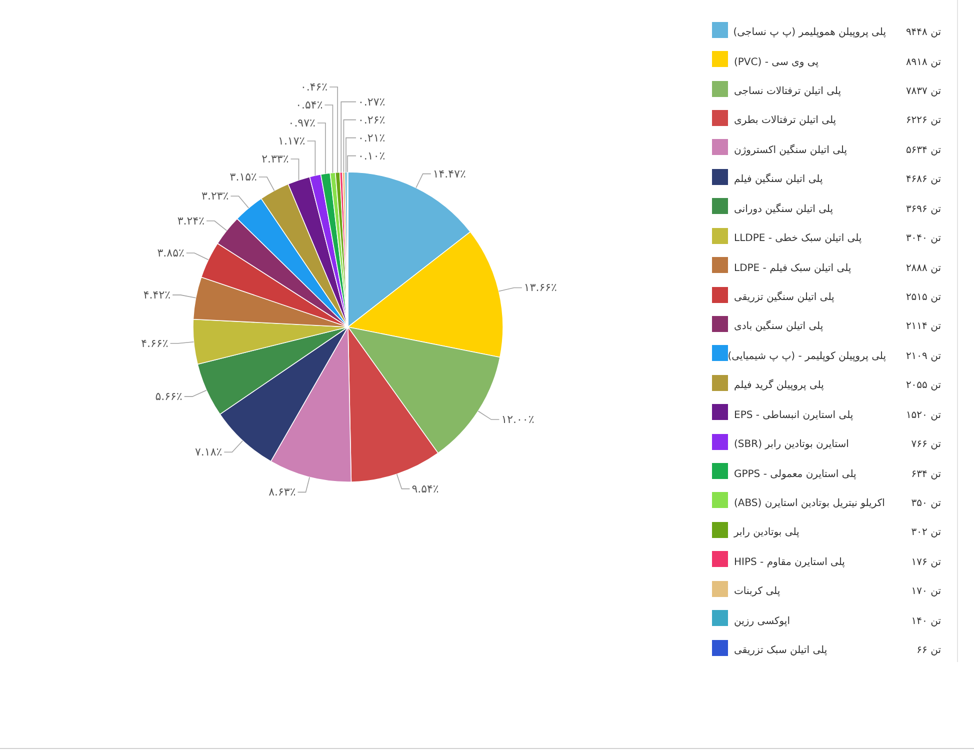 This screenshot has width=974, height=752. I want to click on legend-label: پلی پروپیلن گرید فیلم, so click(779, 386).